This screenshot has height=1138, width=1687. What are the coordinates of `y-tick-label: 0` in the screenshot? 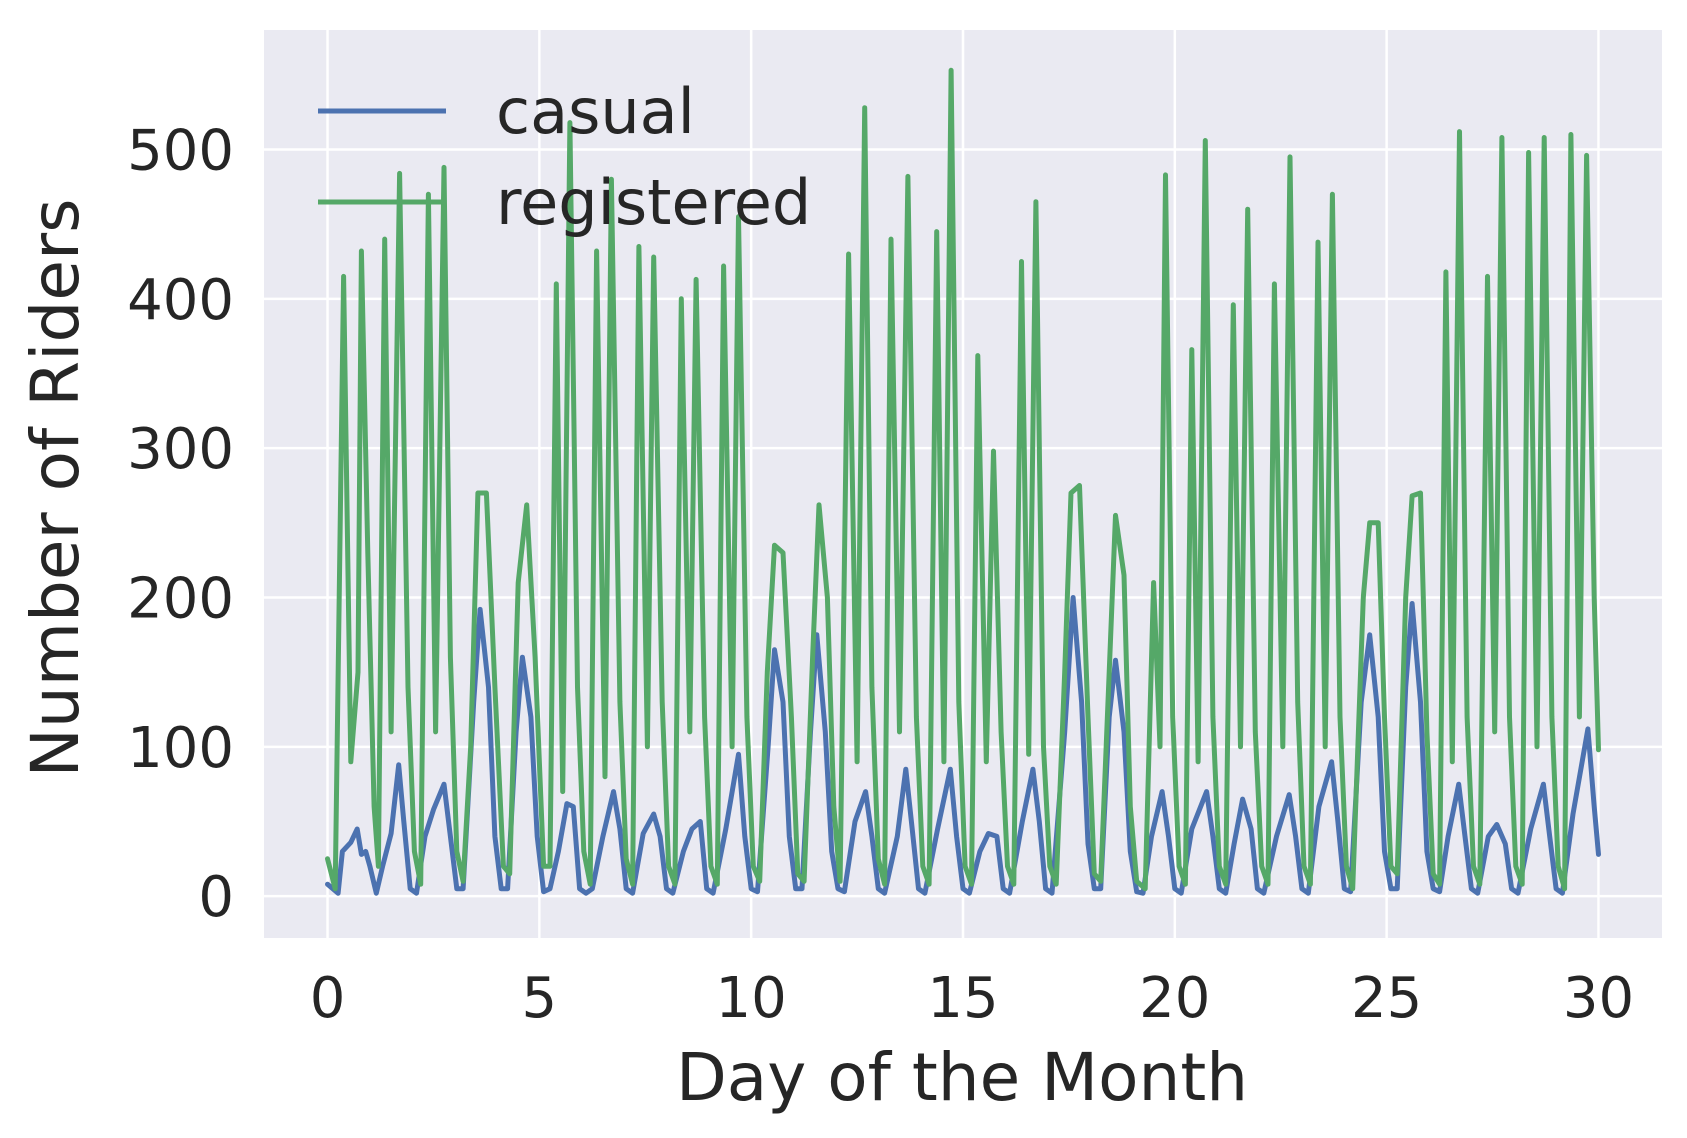 It's located at (216, 897).